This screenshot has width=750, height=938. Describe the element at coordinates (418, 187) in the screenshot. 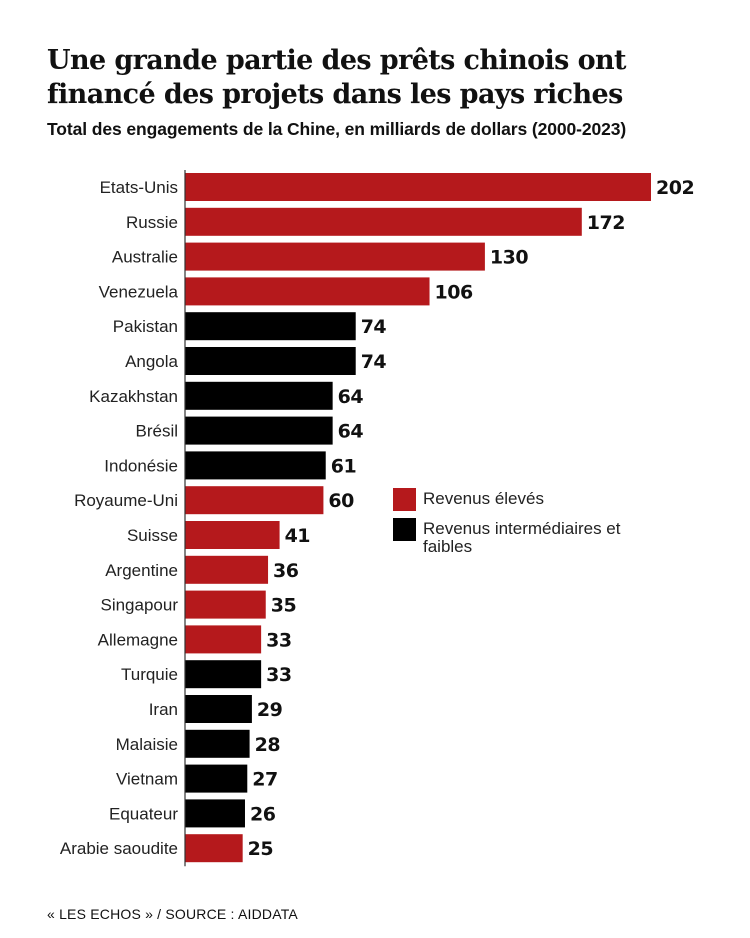

I see `bar-etats-unis` at that location.